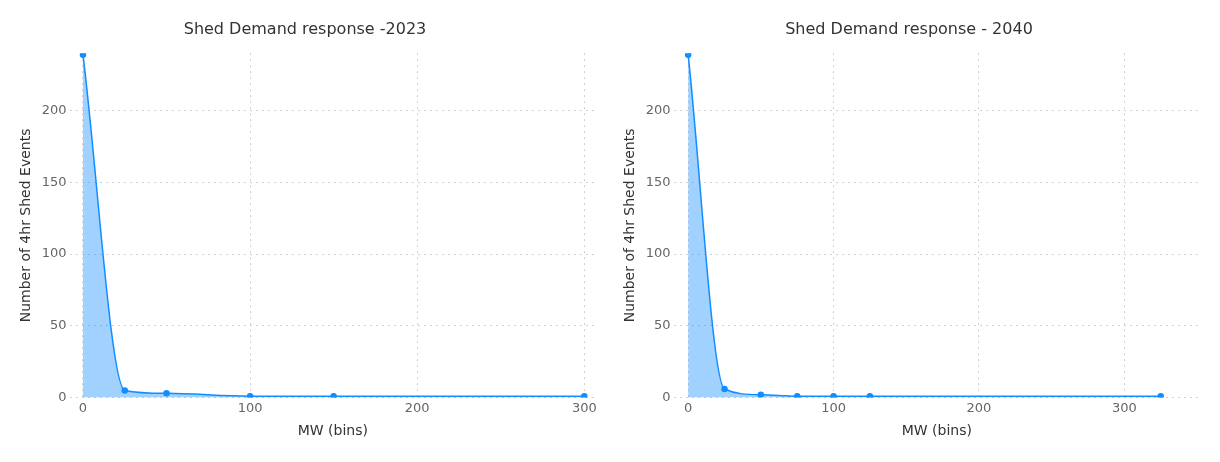 The image size is (1220, 462). Describe the element at coordinates (305, 28) in the screenshot. I see `chart-title: Shed Demand response -2023` at that location.